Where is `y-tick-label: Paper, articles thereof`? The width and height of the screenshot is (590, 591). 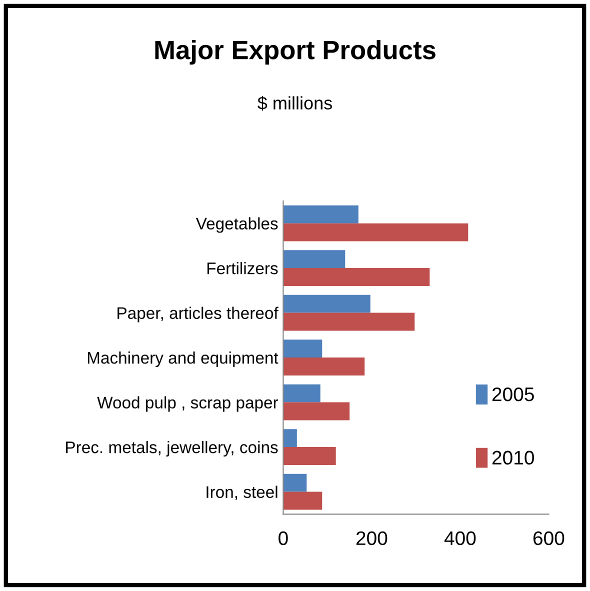
y-tick-label: Paper, articles thereof is located at coordinates (198, 314).